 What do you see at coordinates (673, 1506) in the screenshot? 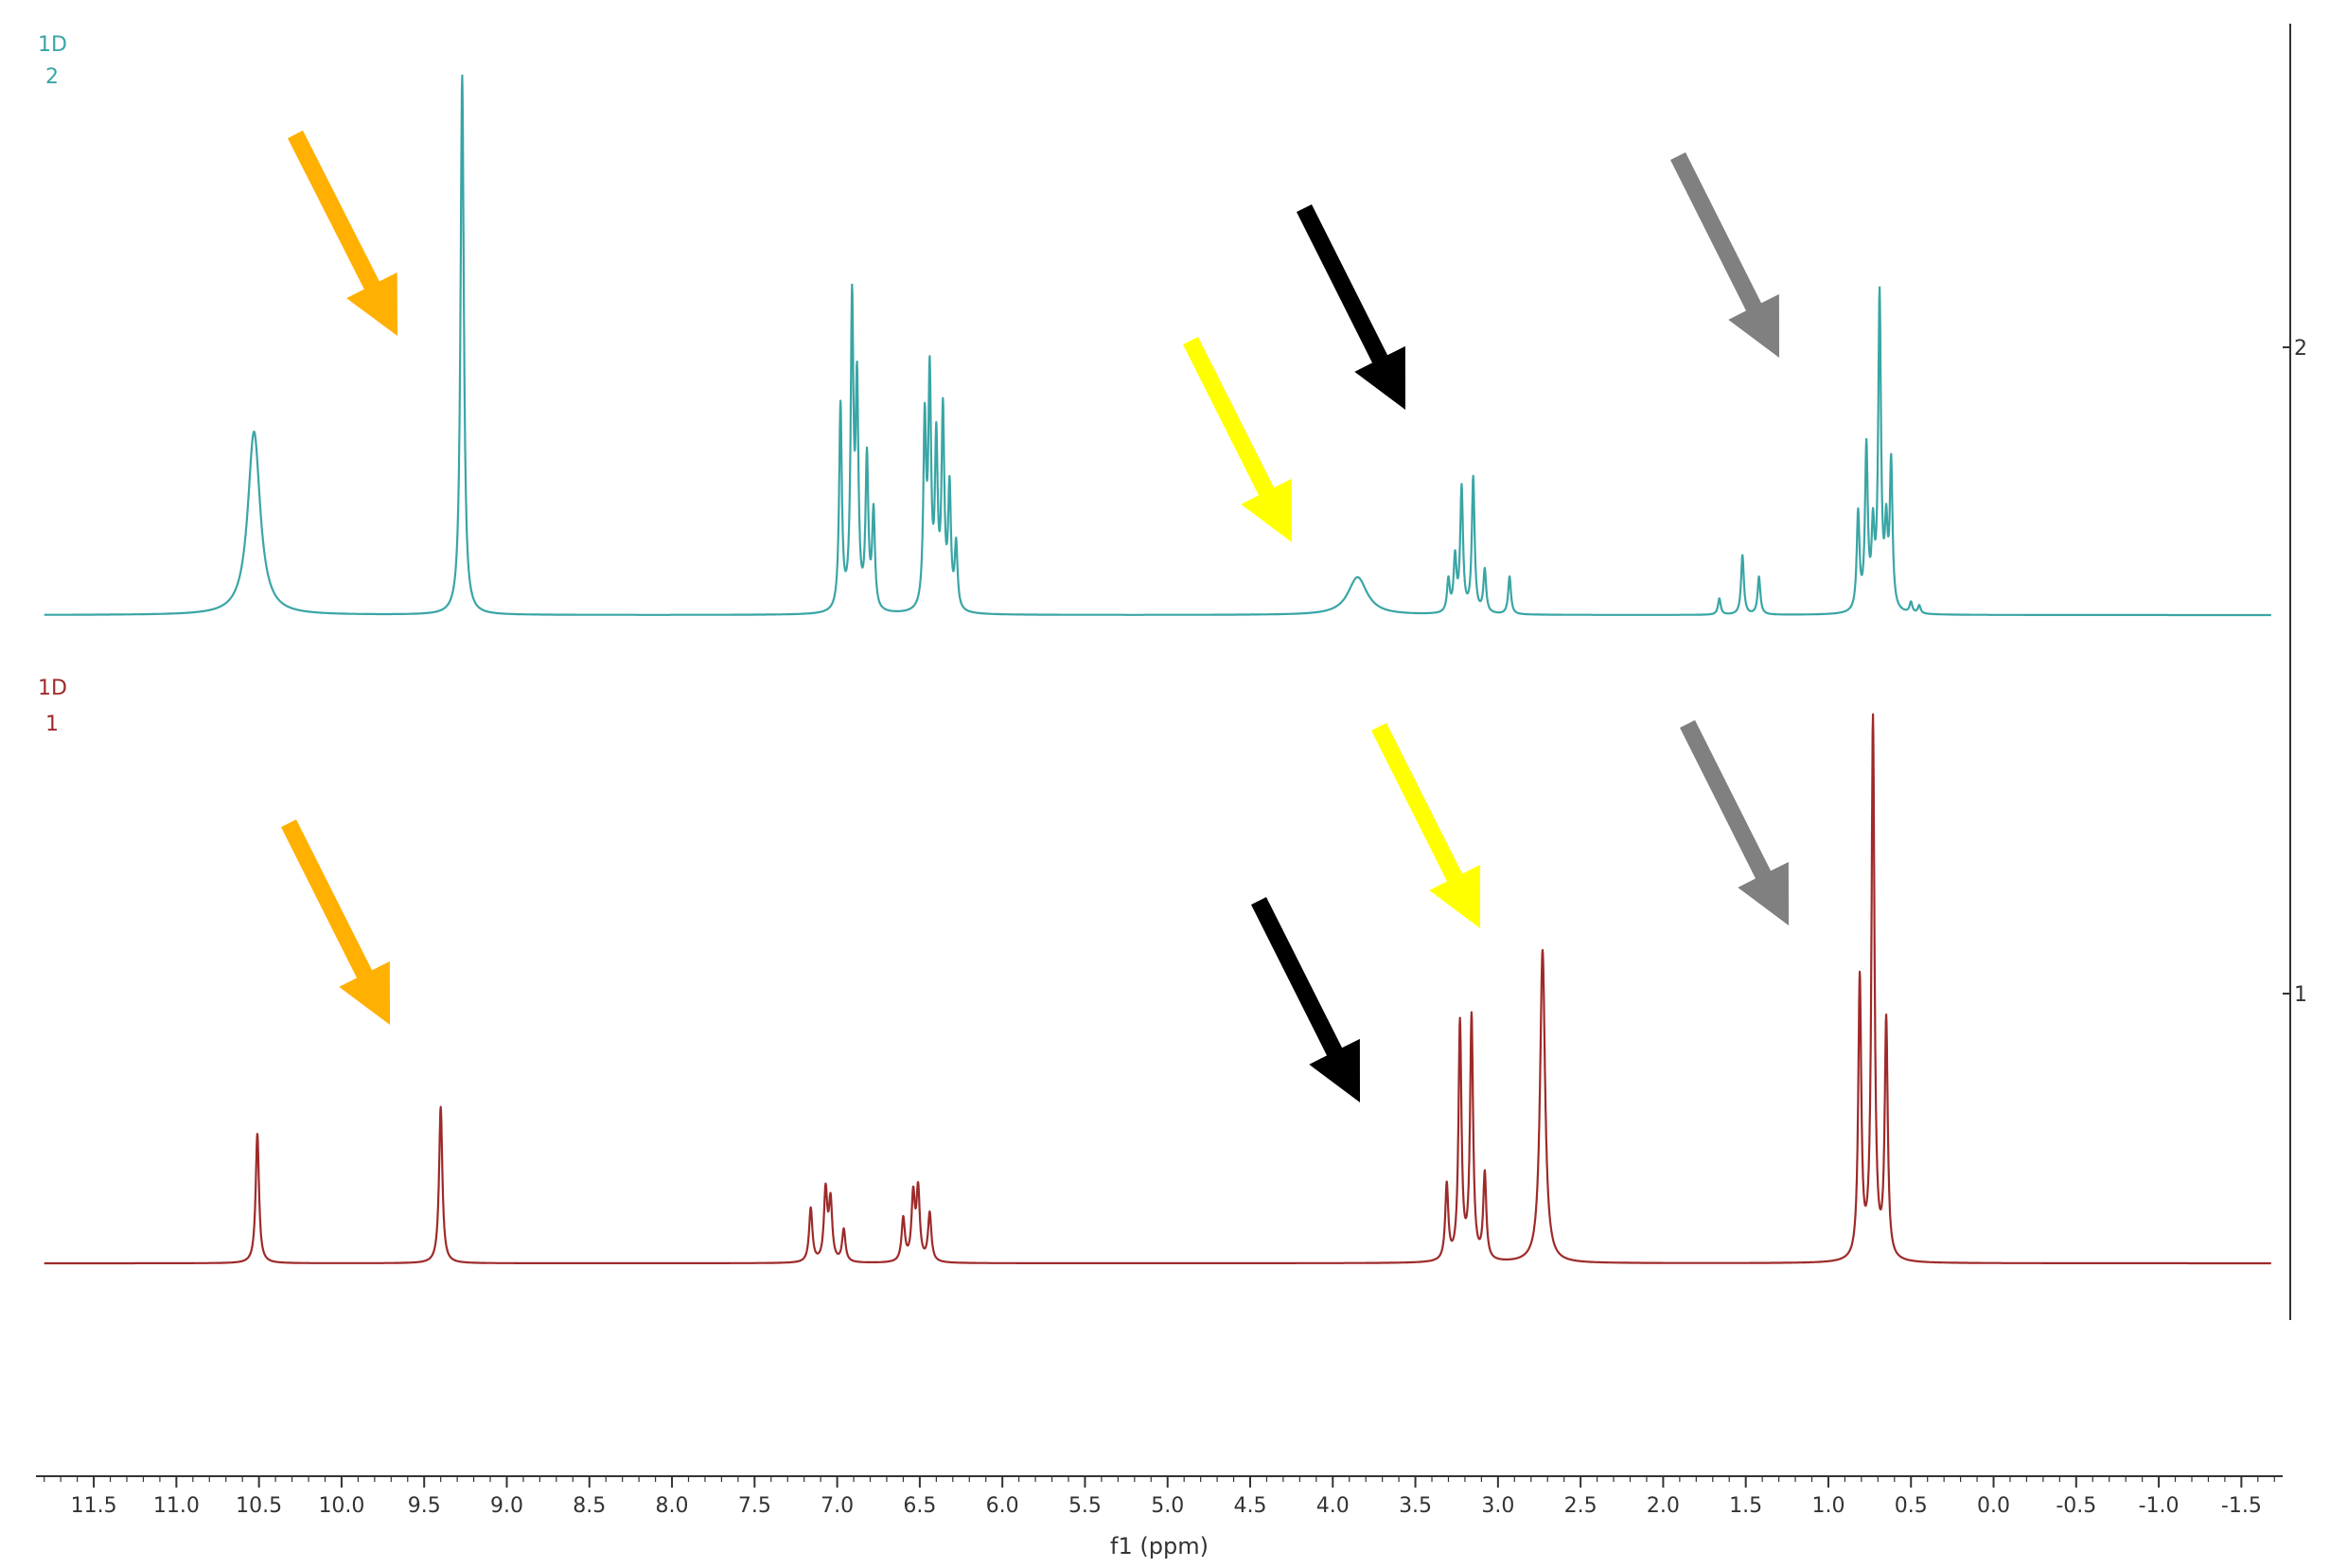
I see `x-tick-label: 8.0` at bounding box center [673, 1506].